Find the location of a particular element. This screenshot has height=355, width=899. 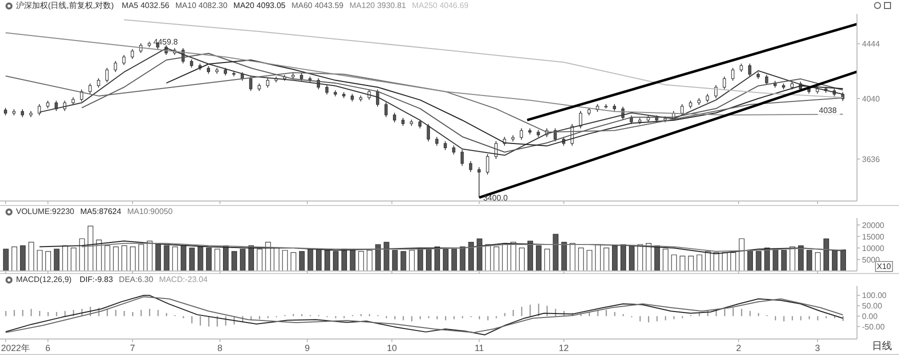

text: MA5 4032.56 is located at coordinates (146, 5).